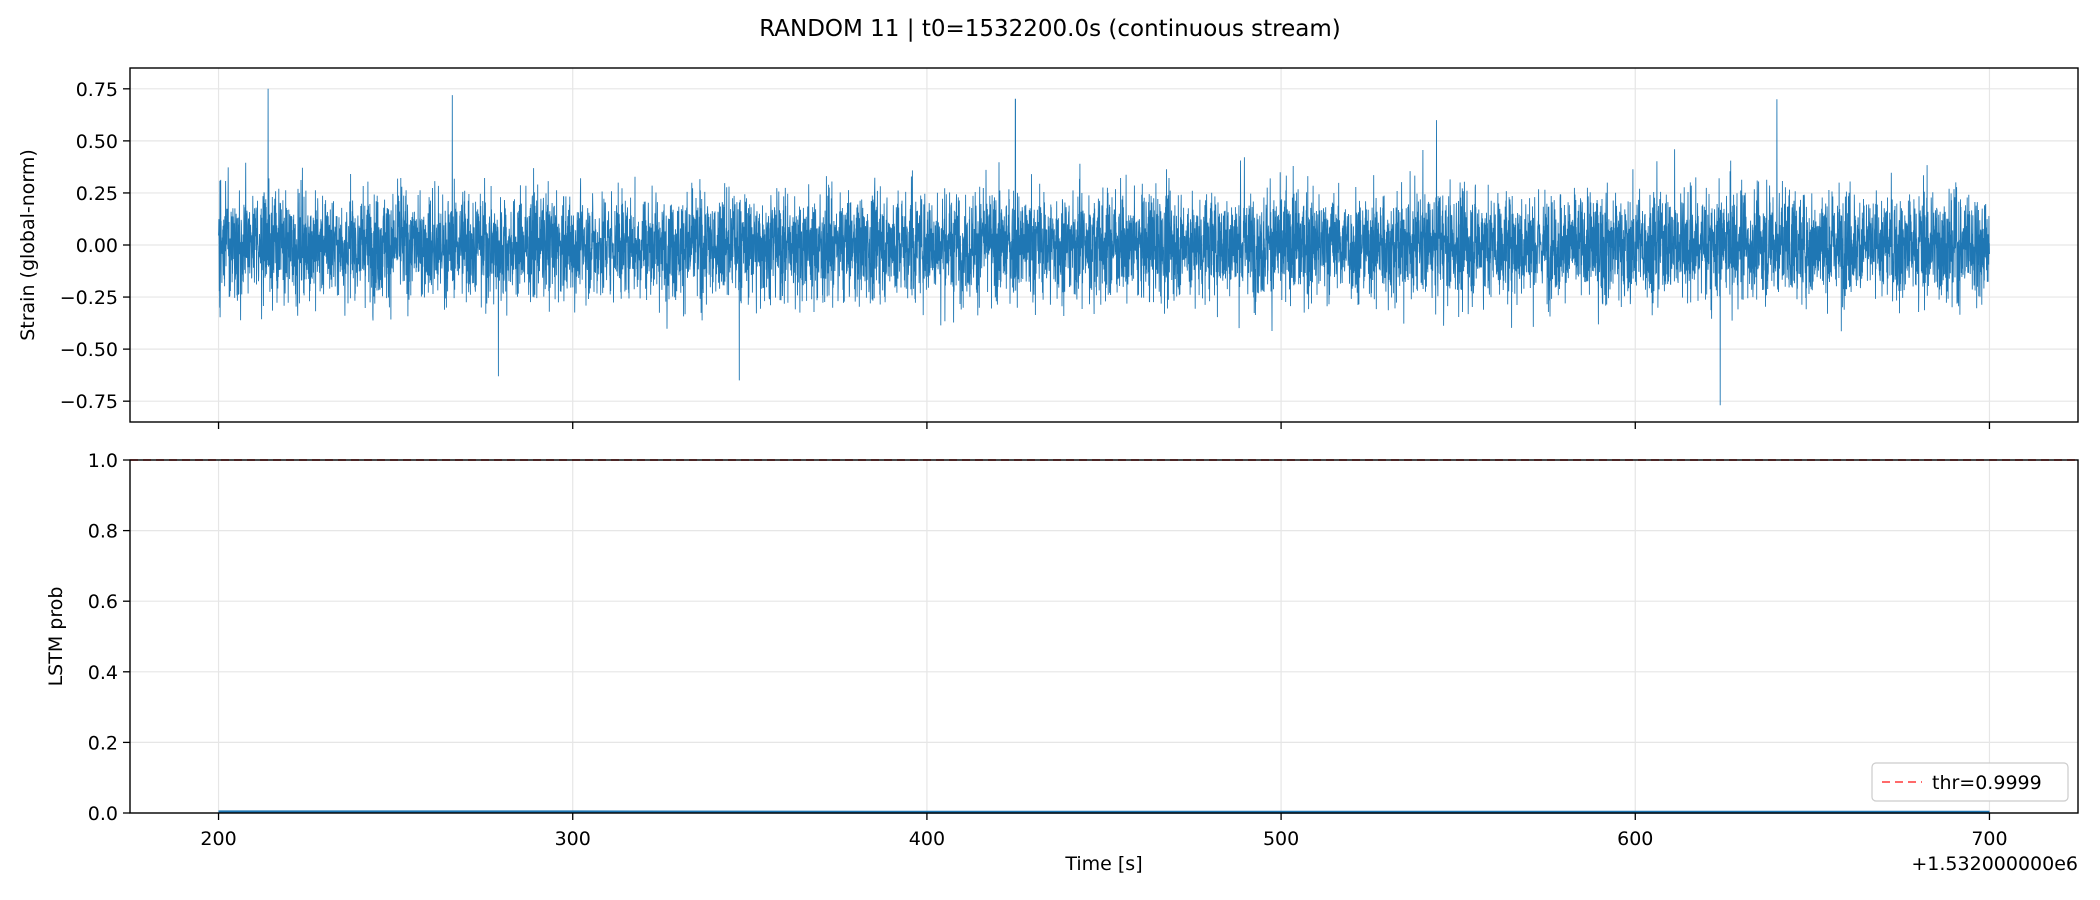 This screenshot has width=2100, height=900. What do you see at coordinates (1635, 839) in the screenshot?
I see `lstm-x-tick-label: 600` at bounding box center [1635, 839].